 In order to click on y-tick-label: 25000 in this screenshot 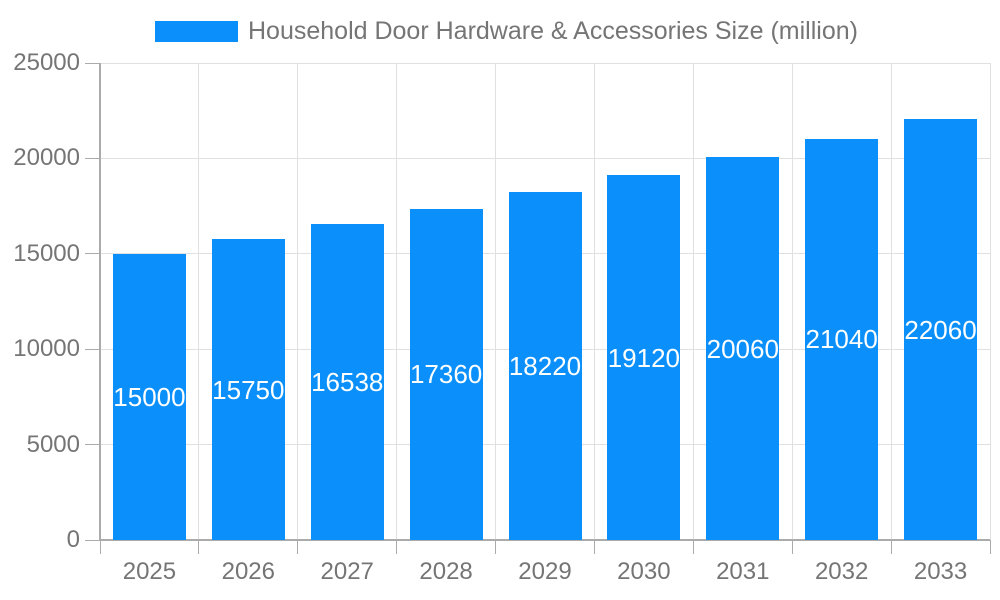, I will do `click(46, 62)`.